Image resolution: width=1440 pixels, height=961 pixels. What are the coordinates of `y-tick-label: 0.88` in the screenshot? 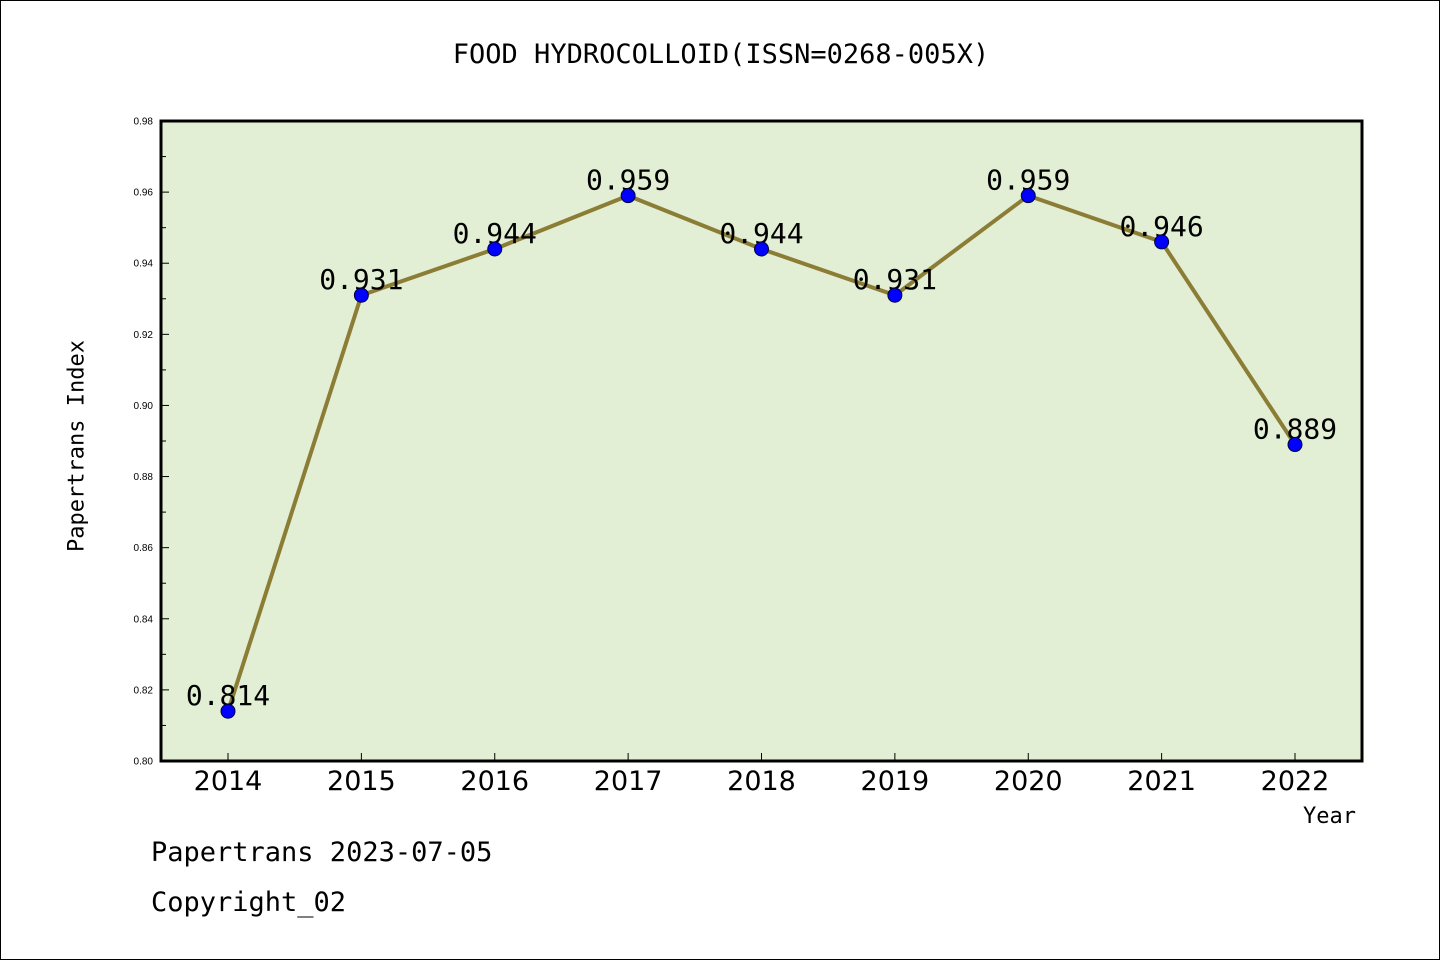 It's located at (144, 477).